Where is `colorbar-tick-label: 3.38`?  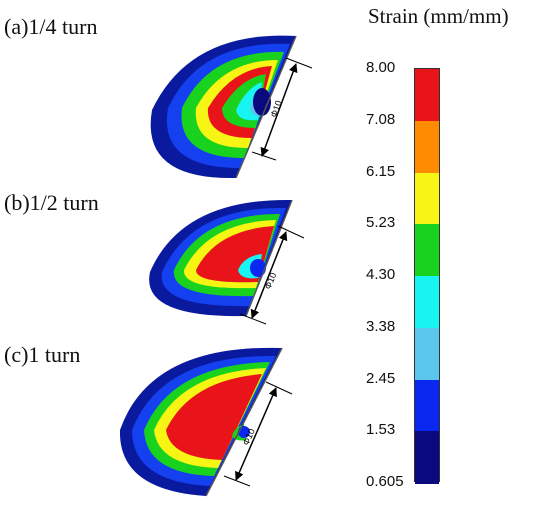
colorbar-tick-label: 3.38 is located at coordinates (381, 326).